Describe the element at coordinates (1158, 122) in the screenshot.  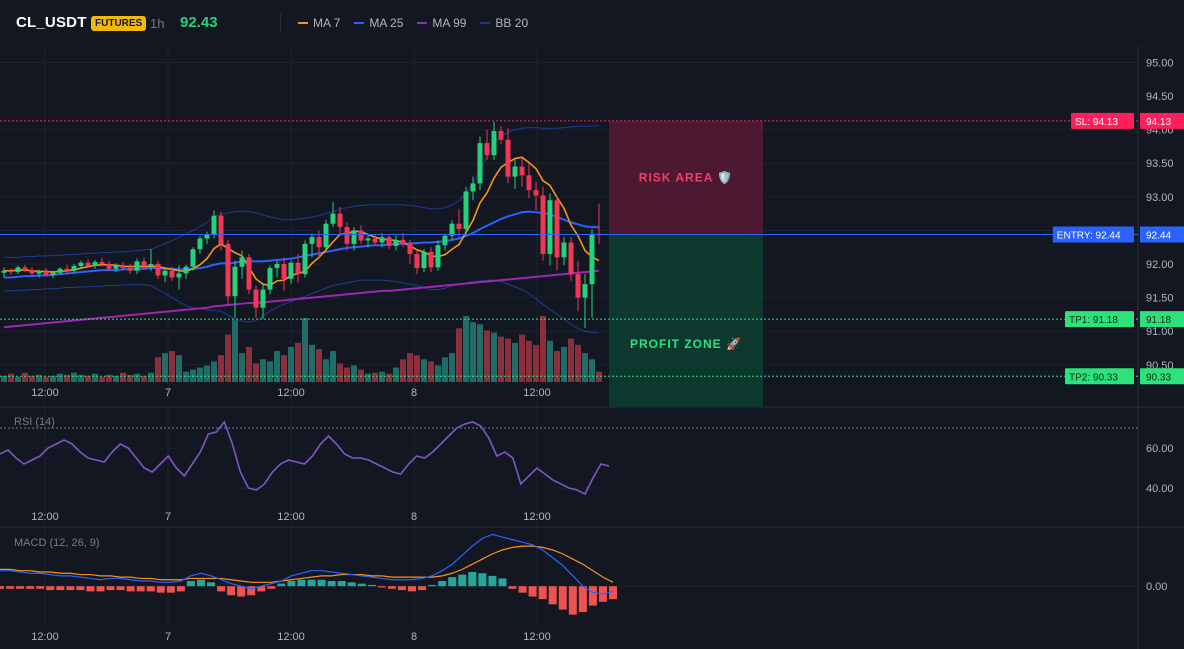
I see `sl-axis-label: 94.13` at that location.